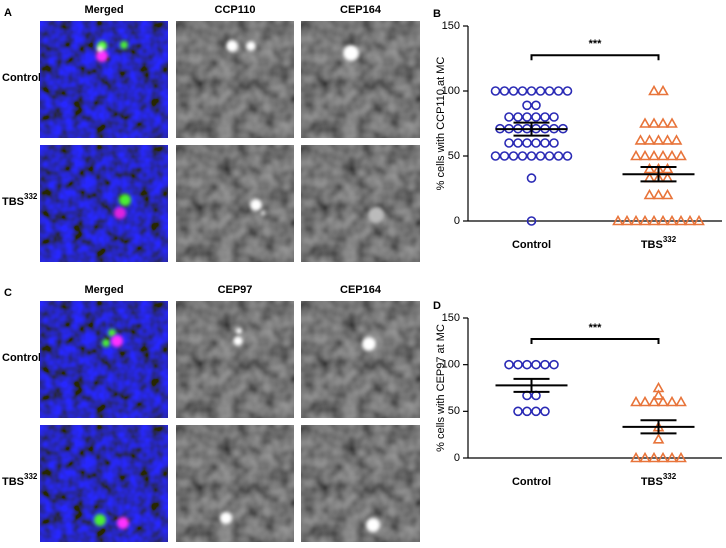 This screenshot has width=726, height=548. I want to click on significance-bracket, so click(595, 57).